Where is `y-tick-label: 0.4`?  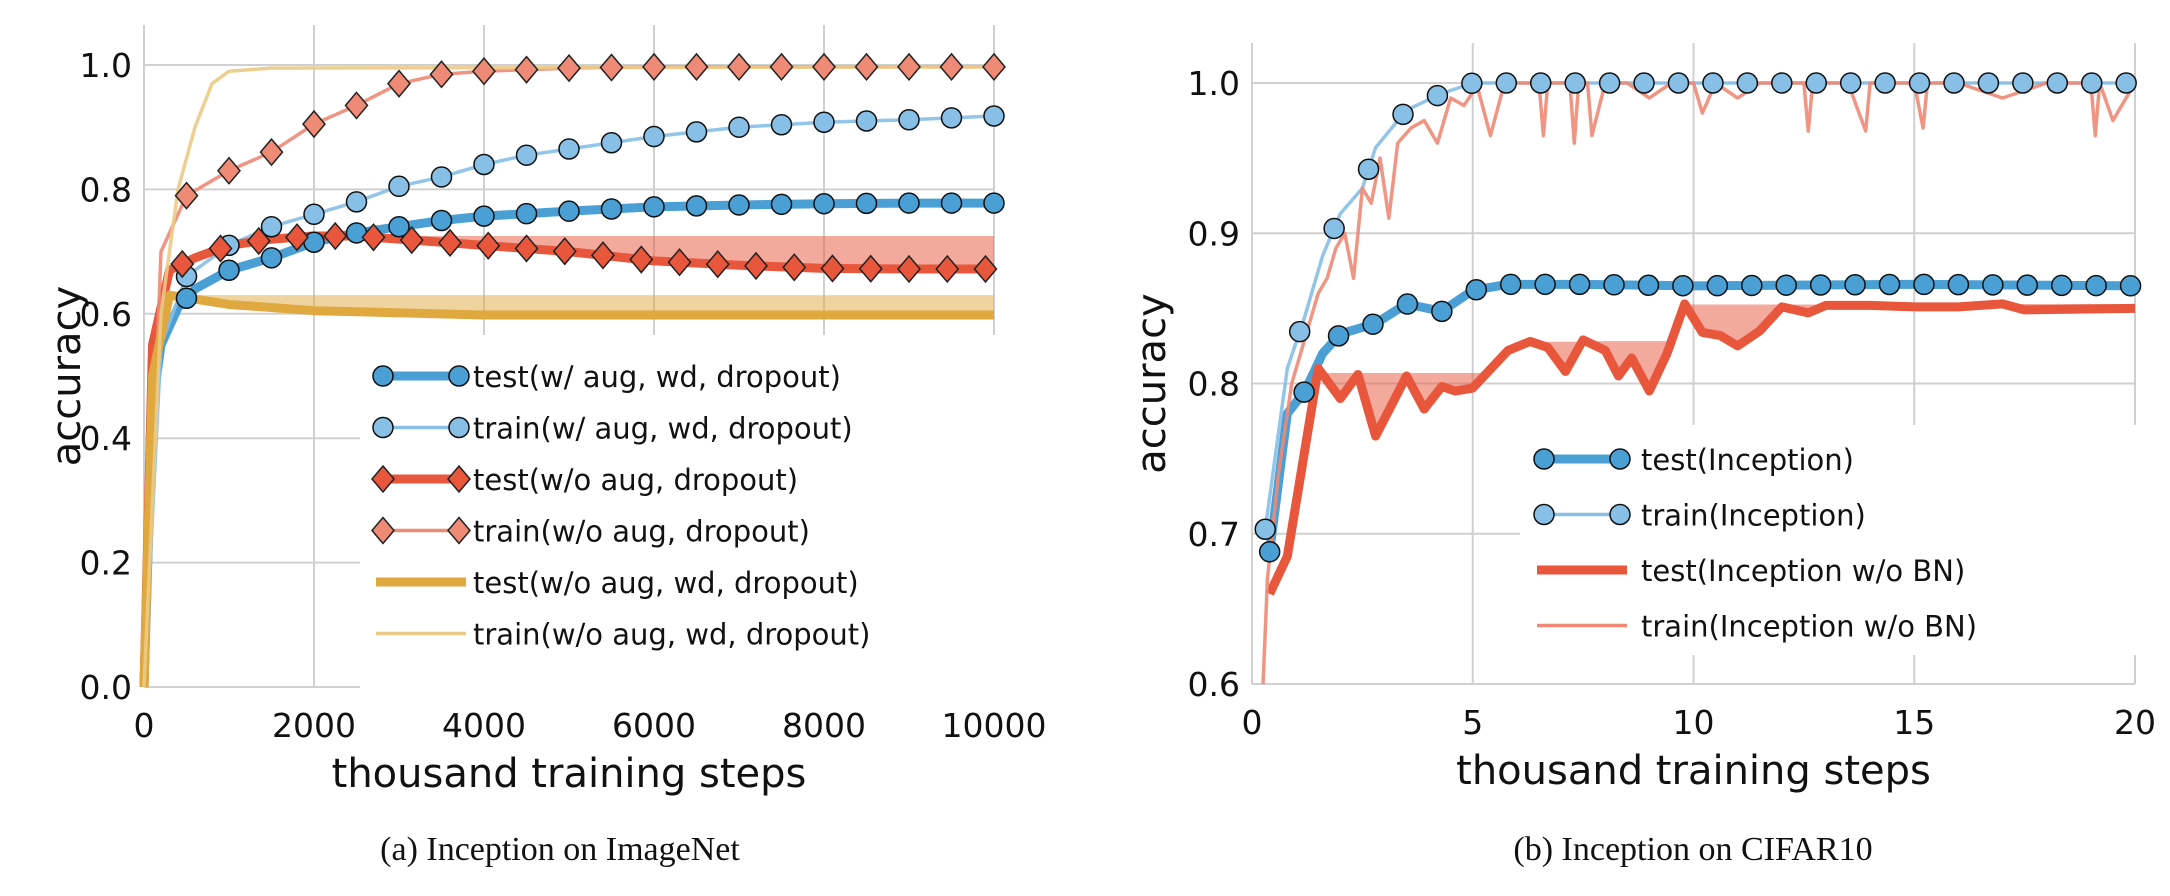
y-tick-label: 0.4 is located at coordinates (106, 438).